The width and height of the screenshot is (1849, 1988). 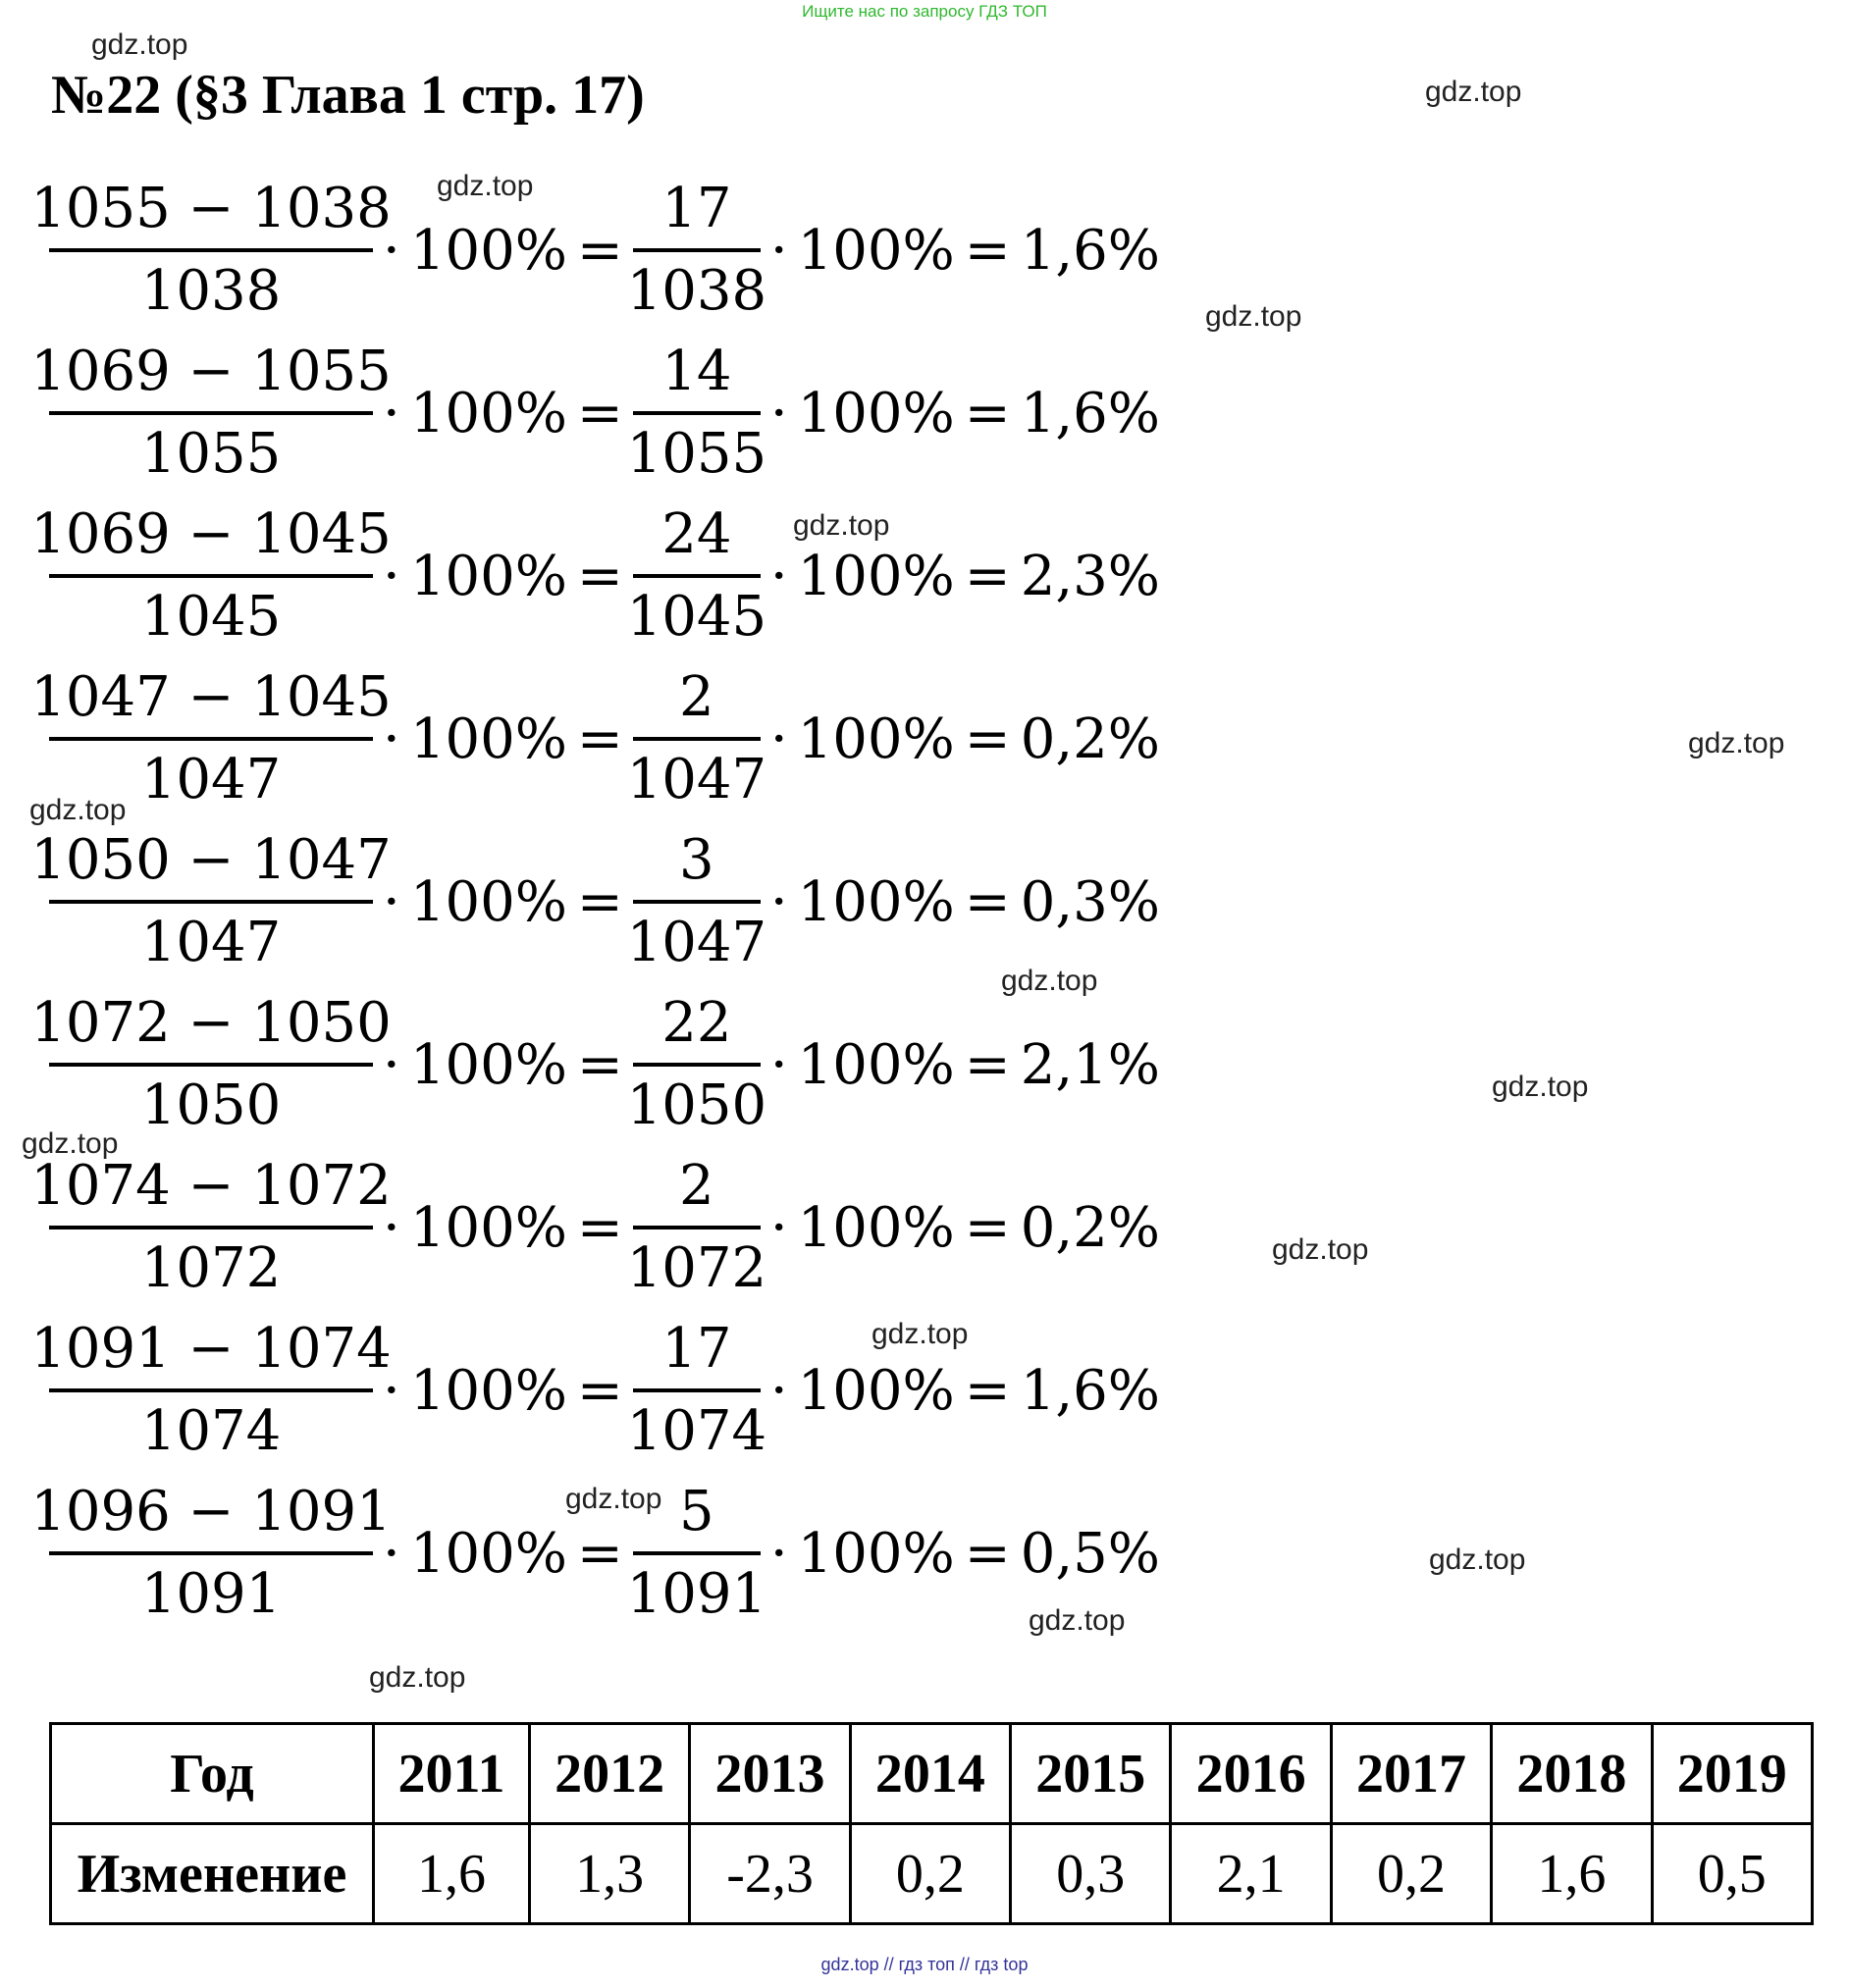 What do you see at coordinates (697, 1390) in the screenshot?
I see `simplified-fraction: 17 1074` at bounding box center [697, 1390].